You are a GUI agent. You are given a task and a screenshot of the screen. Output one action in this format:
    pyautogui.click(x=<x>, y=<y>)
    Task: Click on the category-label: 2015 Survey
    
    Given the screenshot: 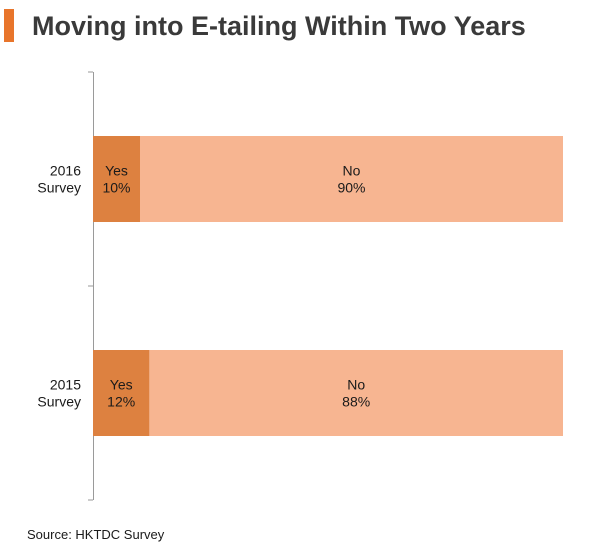 What is the action you would take?
    pyautogui.click(x=59, y=393)
    